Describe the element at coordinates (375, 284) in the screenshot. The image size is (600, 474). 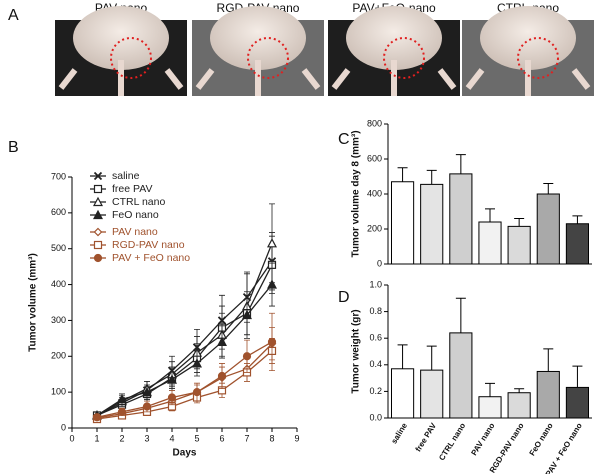
I see `y-tick-label: 1.0` at that location.